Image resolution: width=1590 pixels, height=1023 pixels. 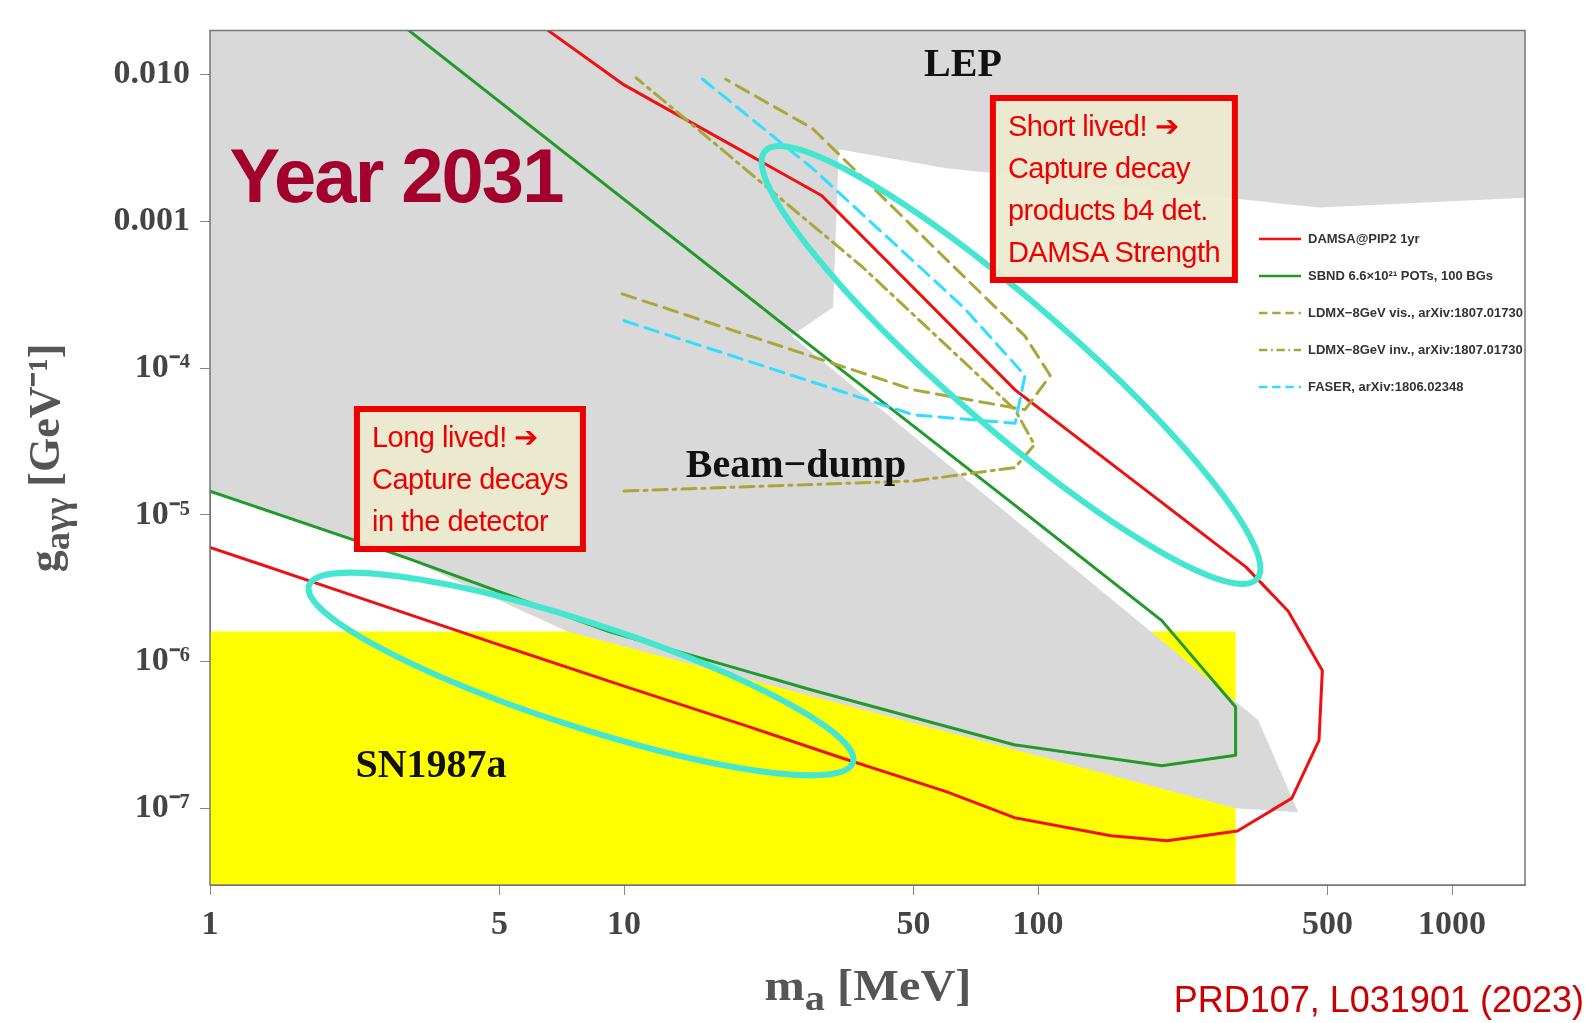 I want to click on legend-label: SBND 6.6×10²¹ POTs, 100 BGs, so click(x=1401, y=275).